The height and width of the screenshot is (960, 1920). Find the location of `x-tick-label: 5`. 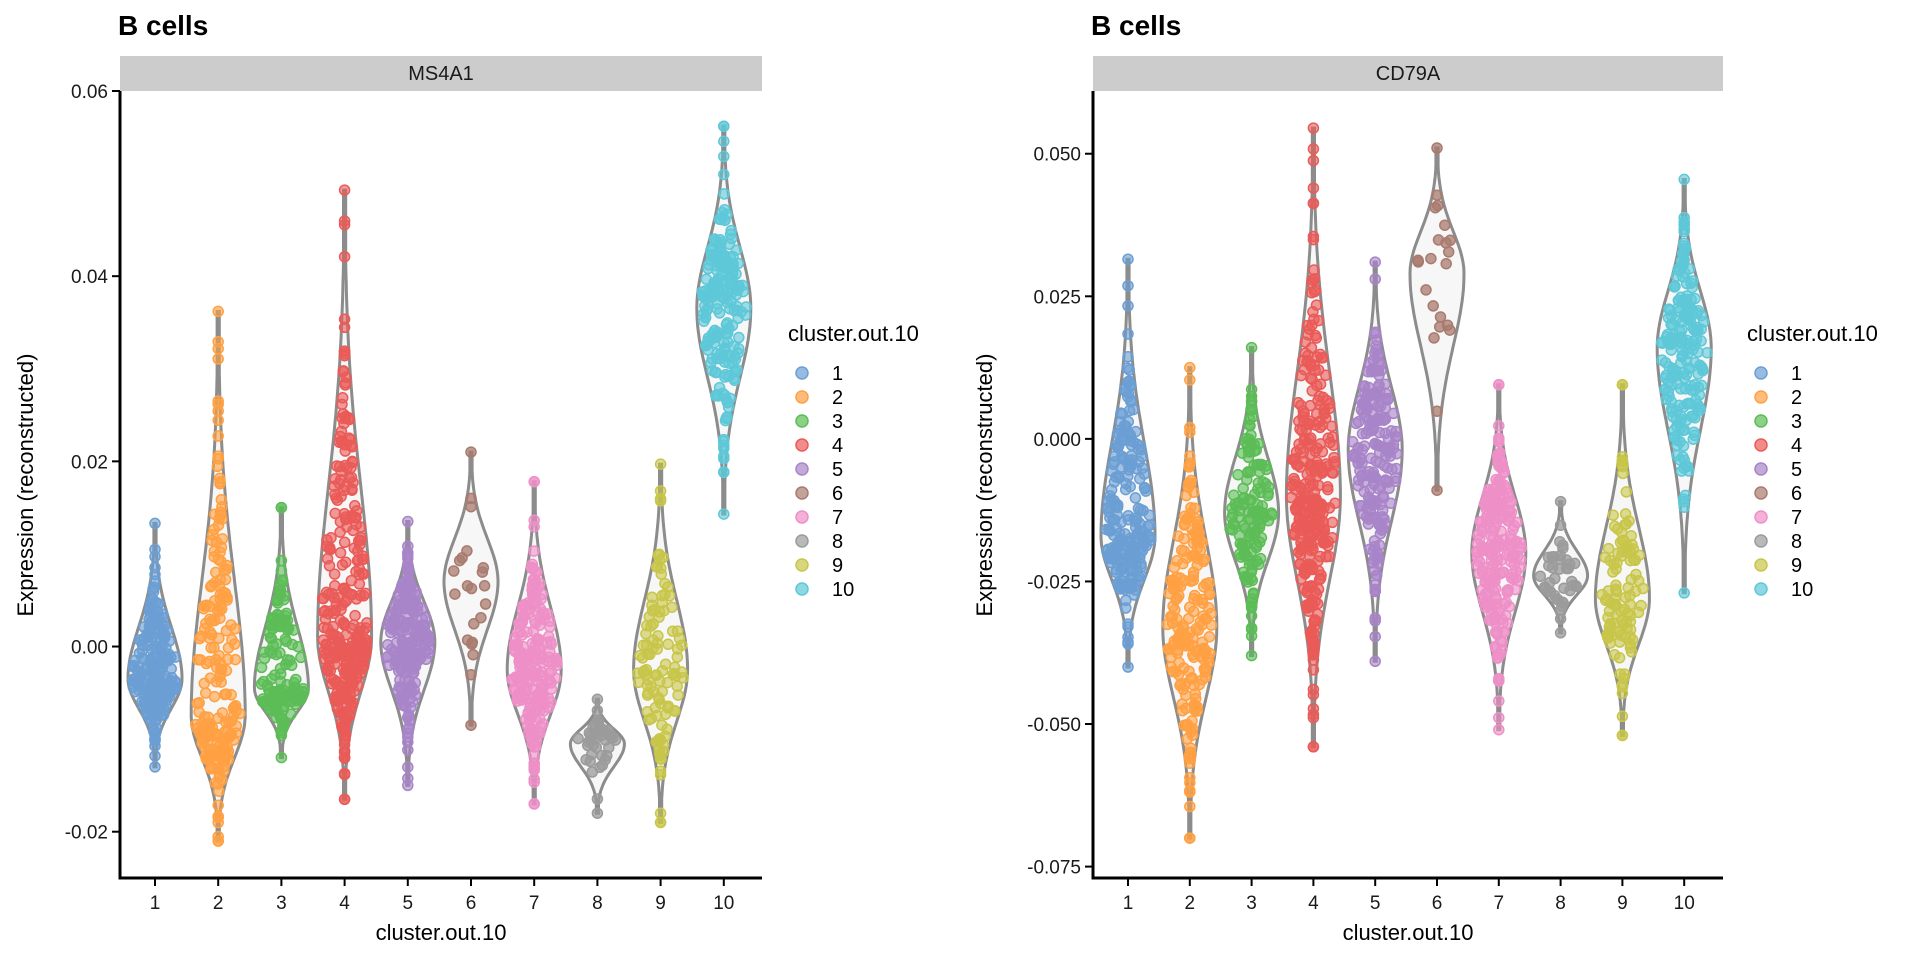

x-tick-label: 5 is located at coordinates (1375, 903).